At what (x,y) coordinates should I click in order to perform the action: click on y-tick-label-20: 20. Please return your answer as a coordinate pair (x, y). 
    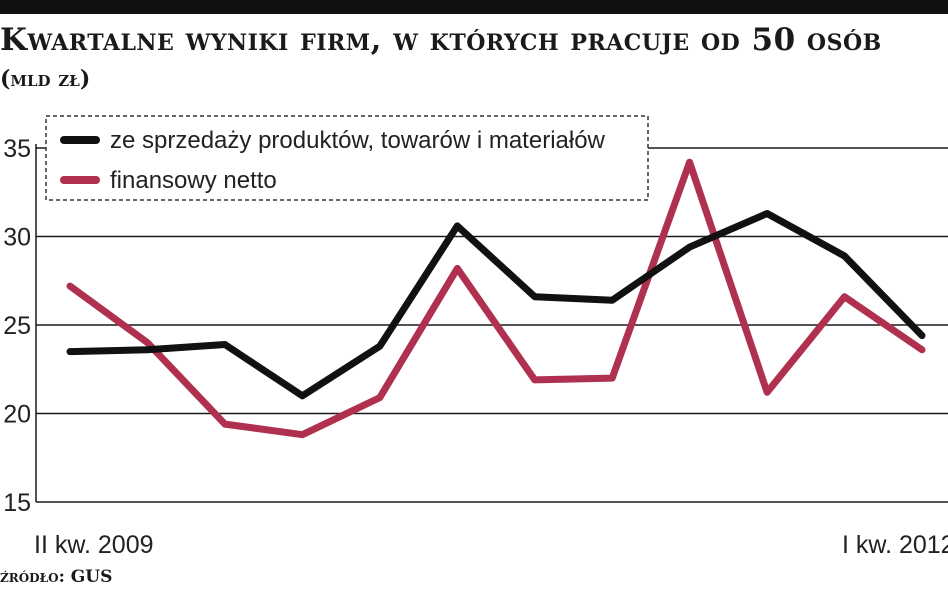
    Looking at the image, I should click on (17, 415).